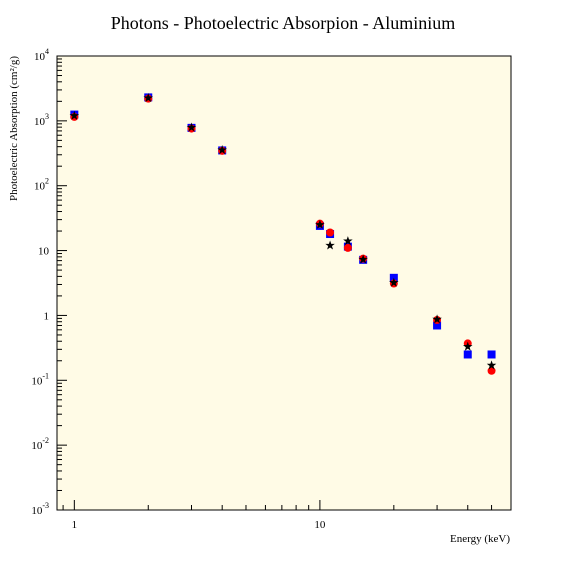 This screenshot has width=567, height=567. What do you see at coordinates (47, 316) in the screenshot?
I see `y-tick-label: 1` at bounding box center [47, 316].